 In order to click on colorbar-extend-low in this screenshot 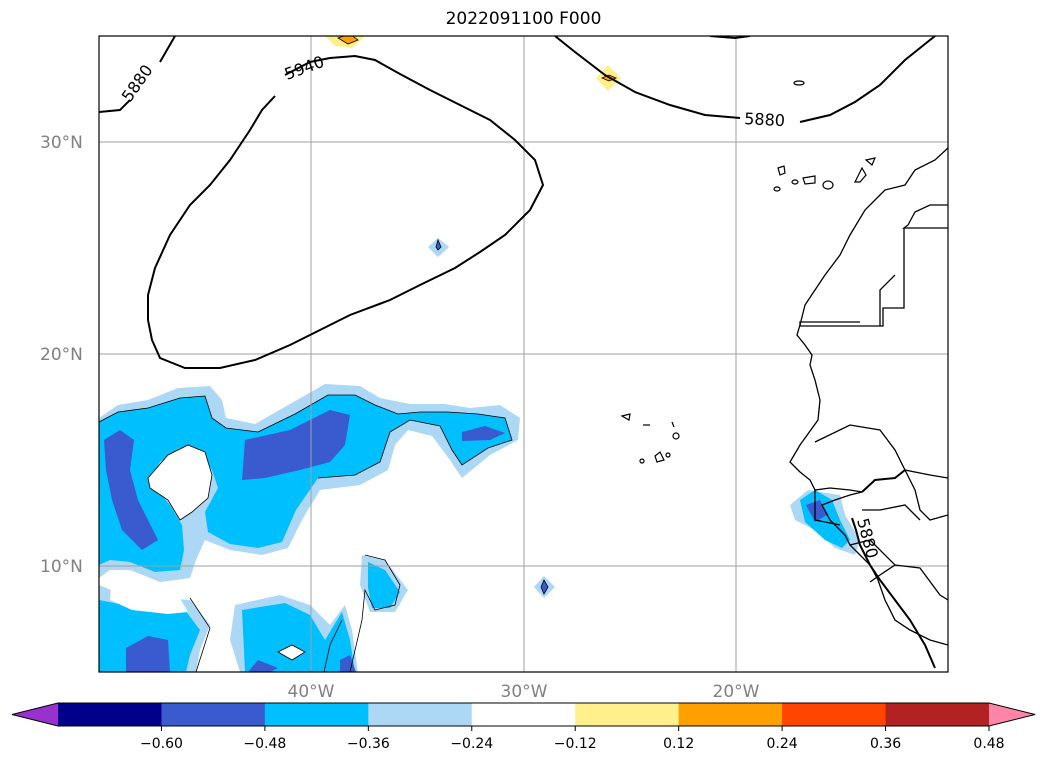, I will do `click(35, 714)`.